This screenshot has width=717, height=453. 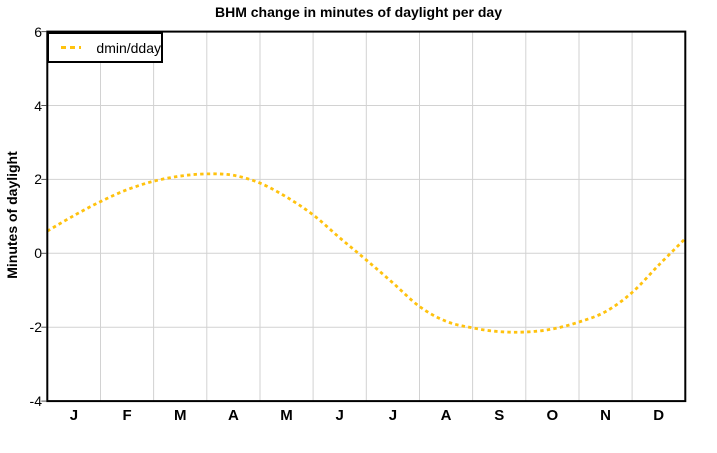 I want to click on y-tick-label: 4, so click(x=38, y=105).